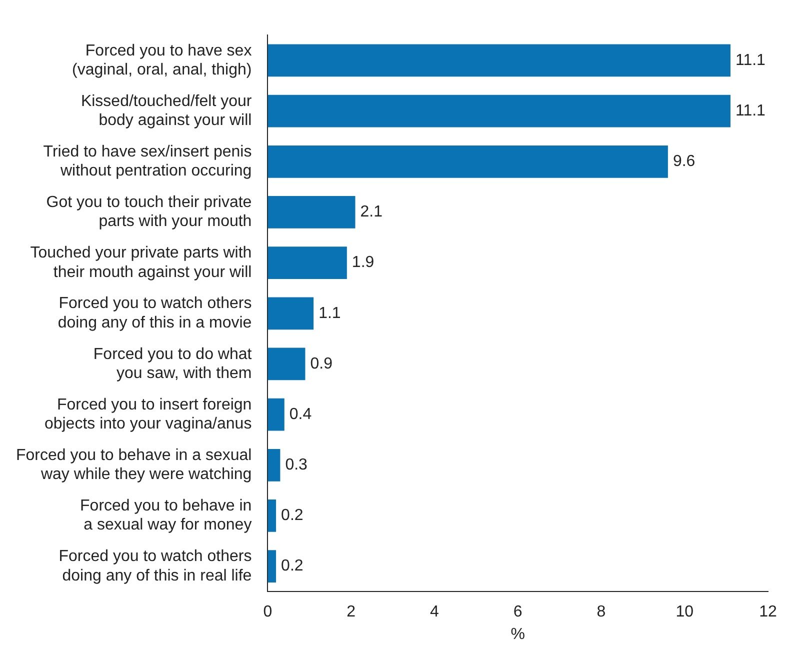  Describe the element at coordinates (166, 516) in the screenshot. I see `y-tick-label: Forced you to behave in a sexual way for money` at that location.